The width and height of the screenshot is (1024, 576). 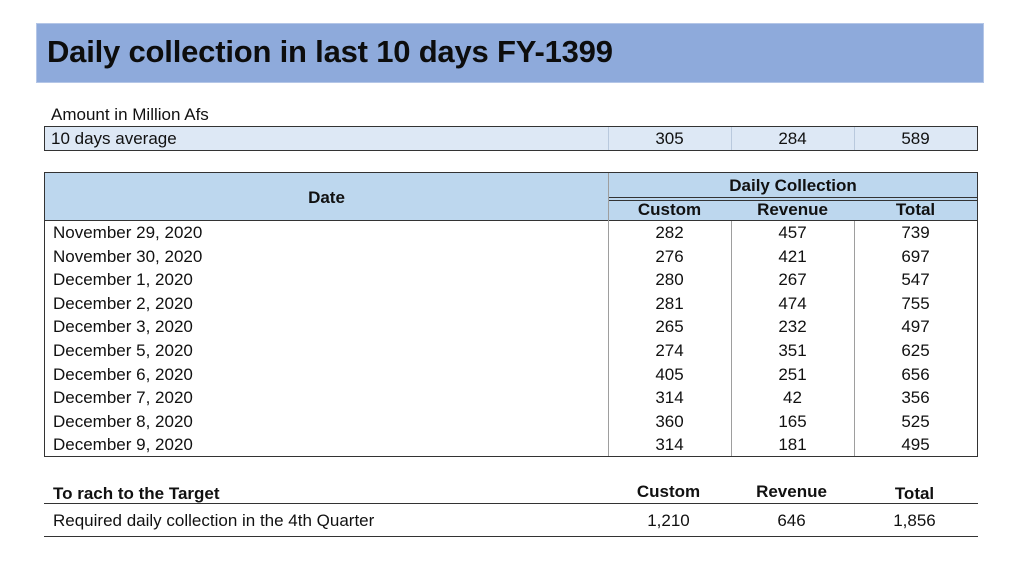 I want to click on row-date: December 8, 2020, so click(x=123, y=421).